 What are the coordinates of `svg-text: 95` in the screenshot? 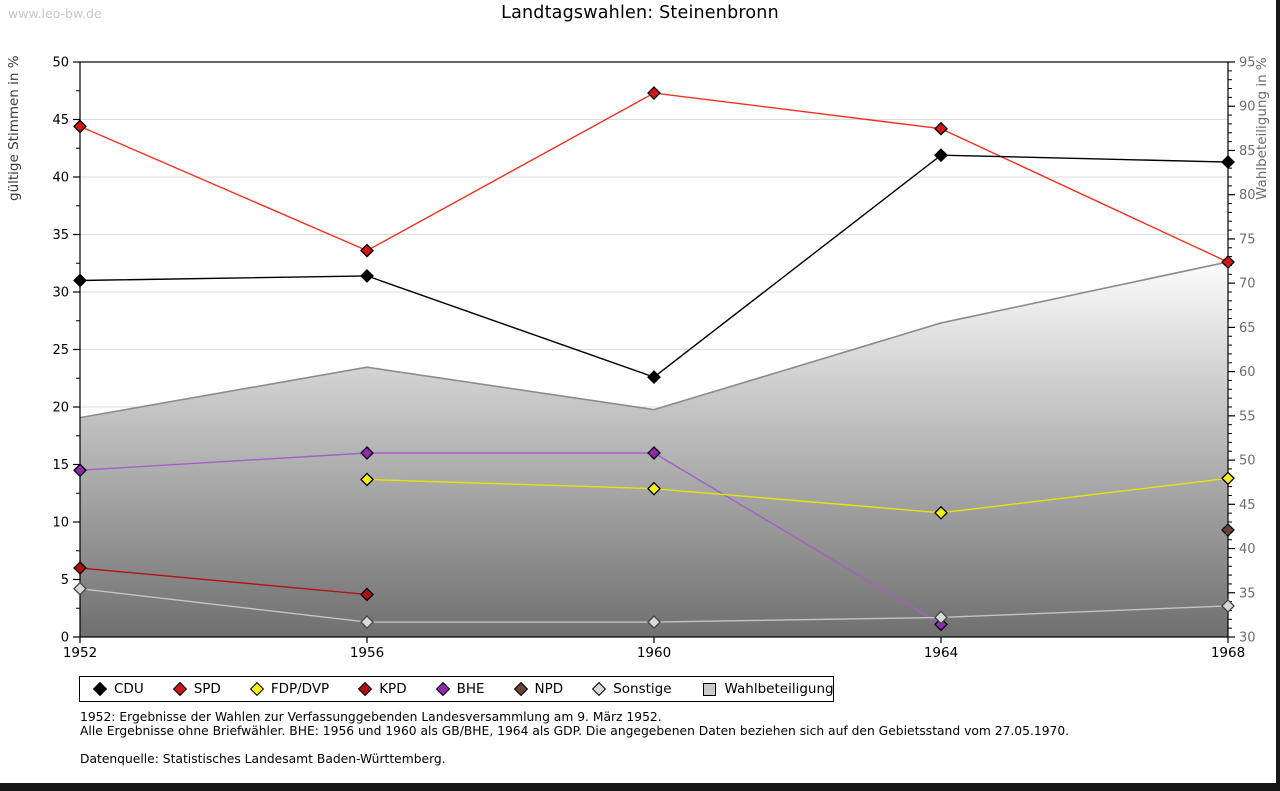 It's located at (1247, 63).